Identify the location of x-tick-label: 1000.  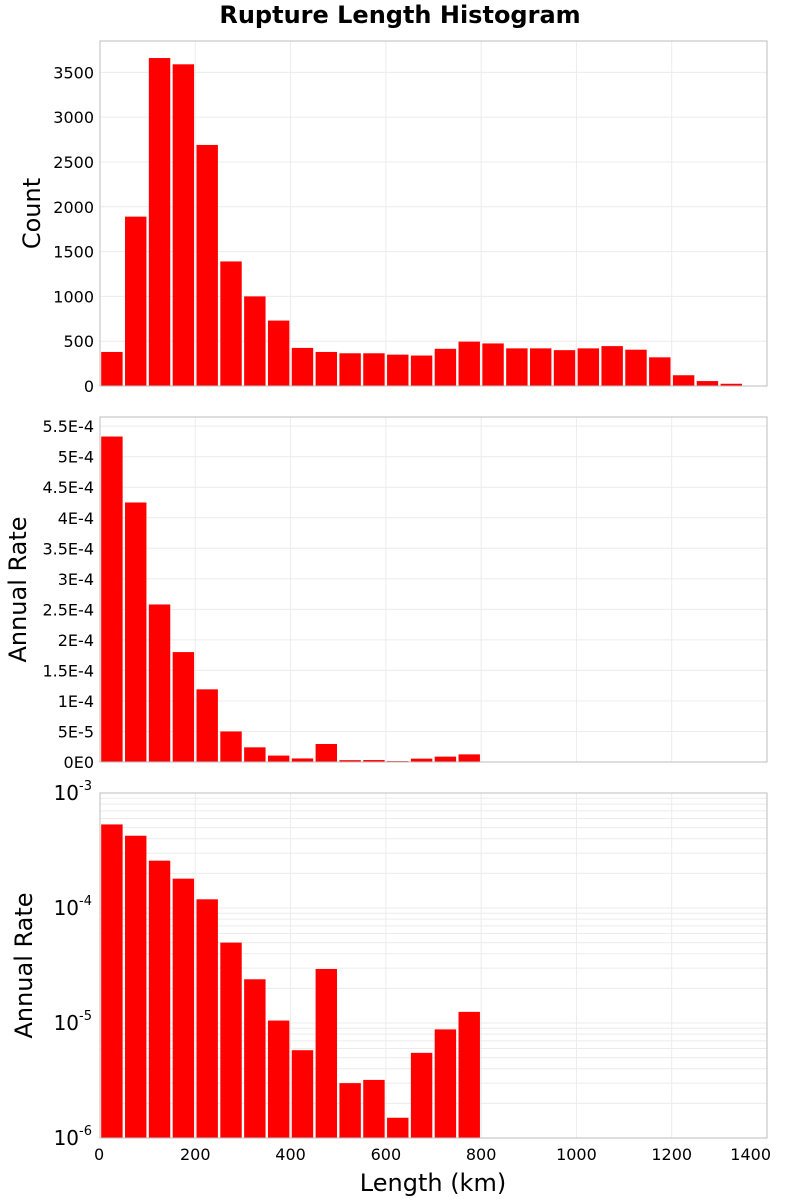
(576, 1154).